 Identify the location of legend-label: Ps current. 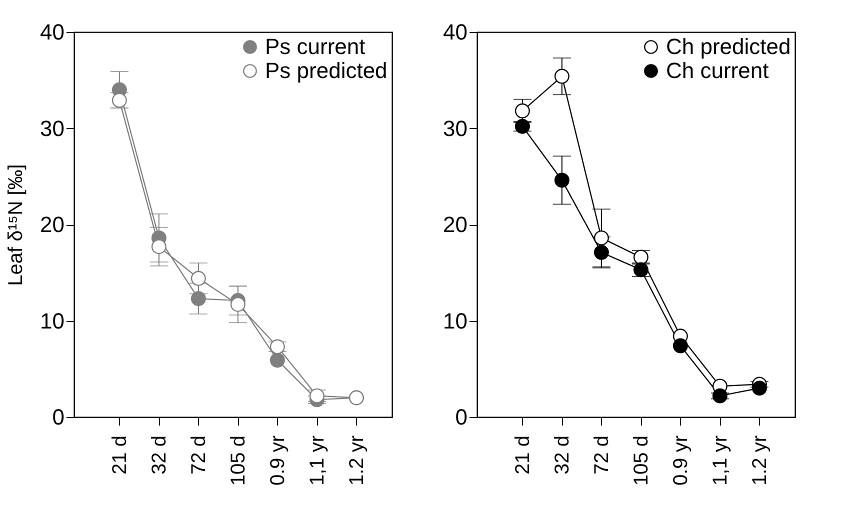
(315, 46).